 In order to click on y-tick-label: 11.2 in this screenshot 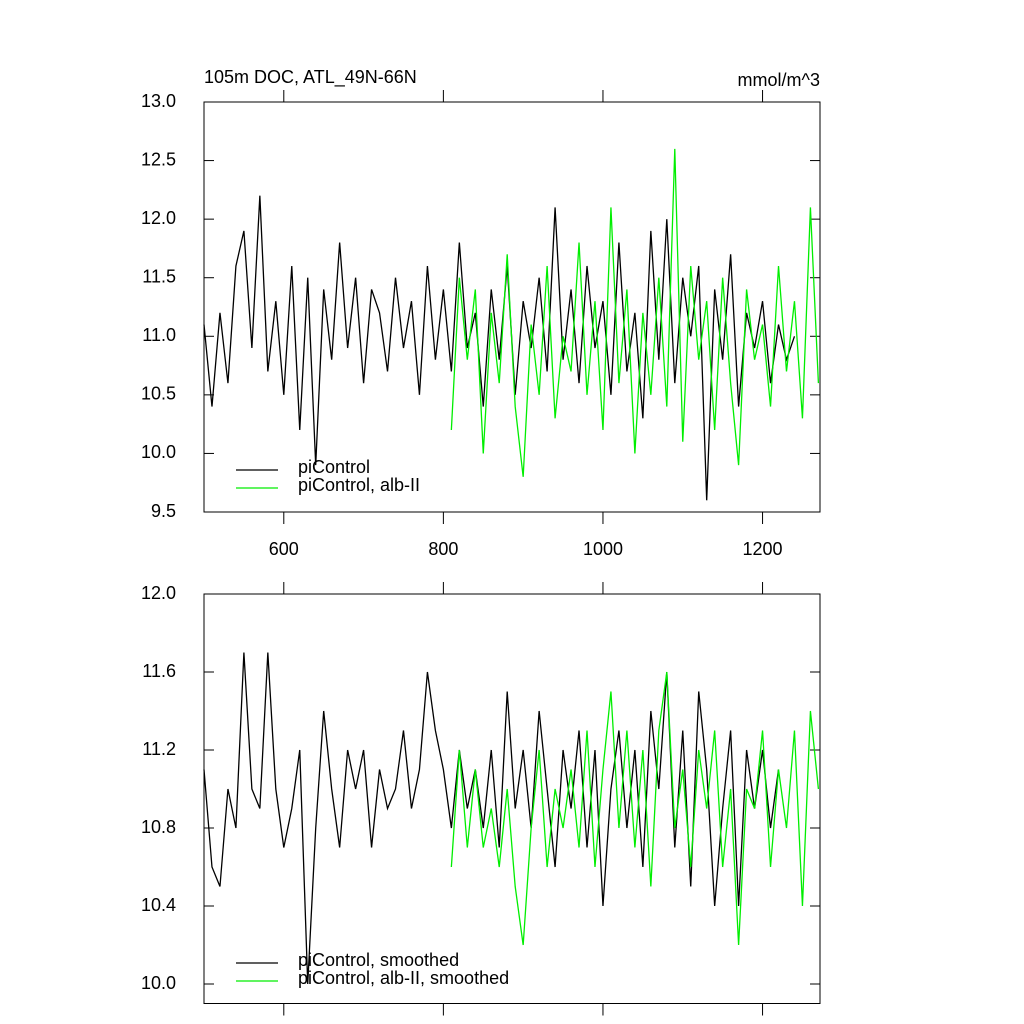, I will do `click(159, 749)`.